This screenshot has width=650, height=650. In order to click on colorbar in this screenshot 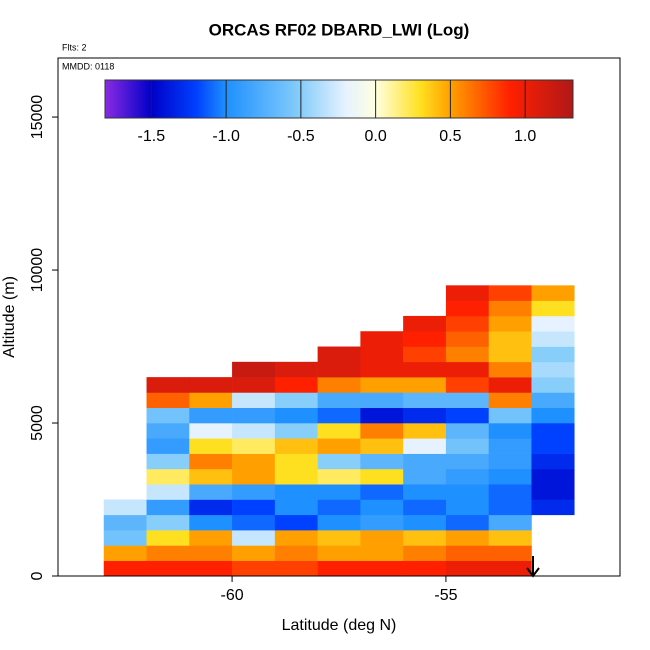, I will do `click(339, 99)`.